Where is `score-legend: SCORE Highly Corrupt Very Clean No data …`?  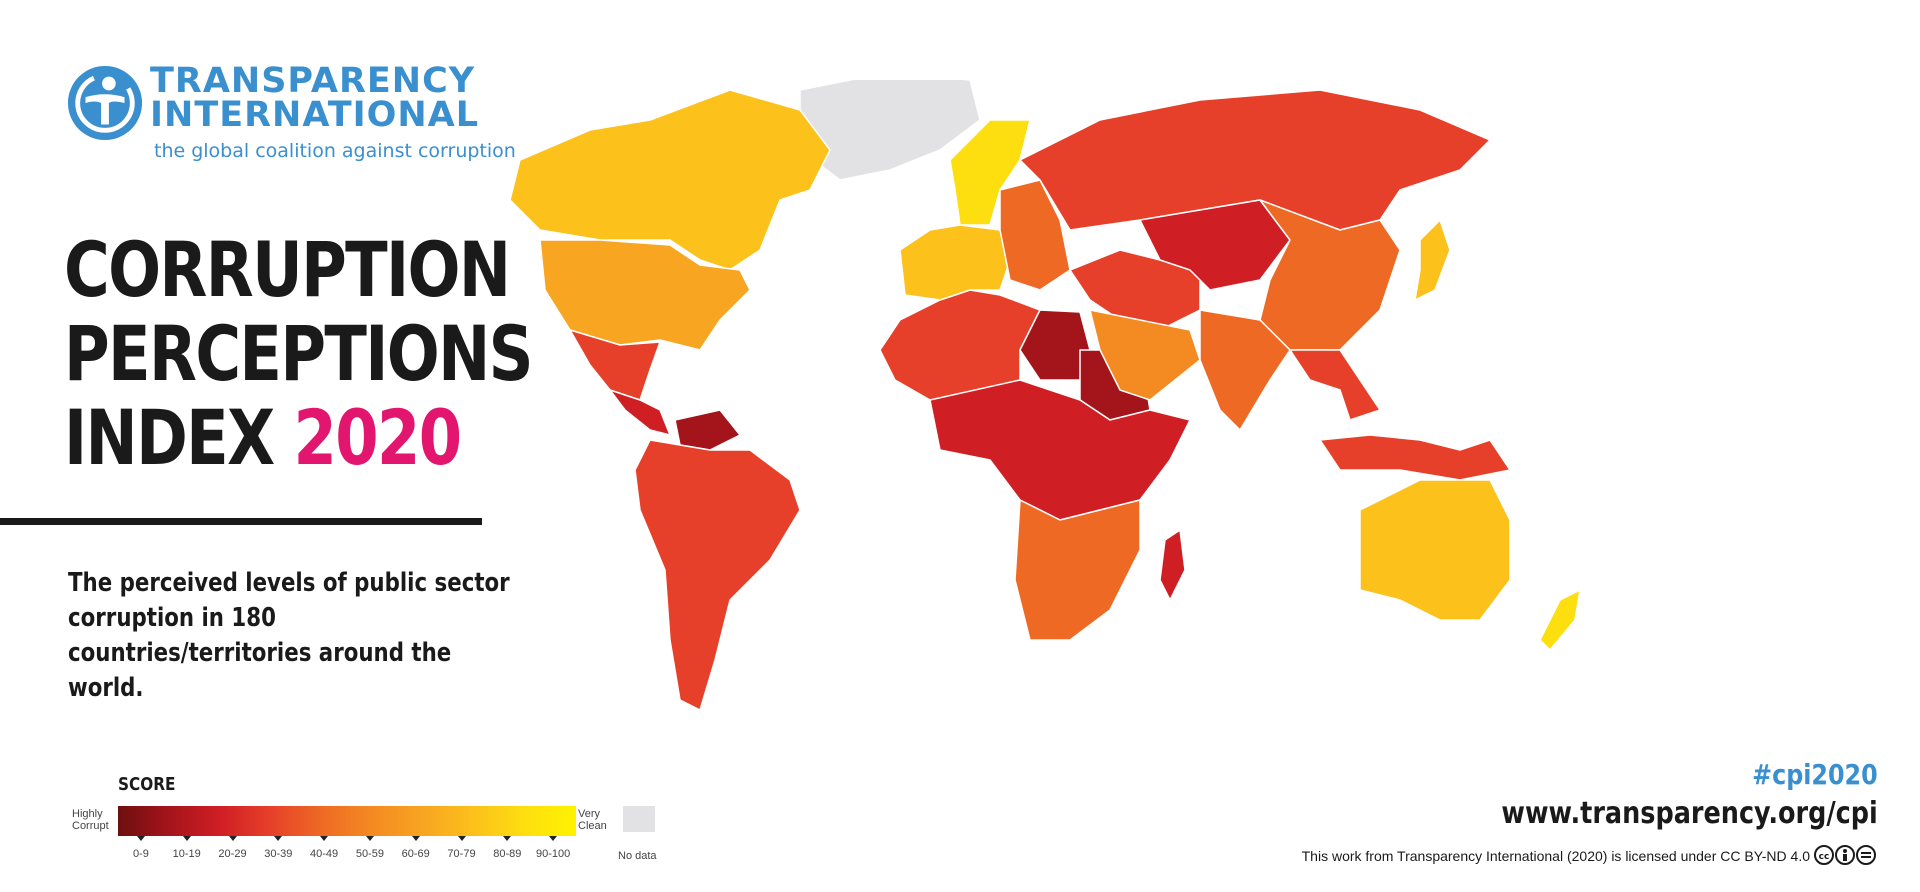 score-legend: SCORE Highly Corrupt Very Clean No data … is located at coordinates (370, 824).